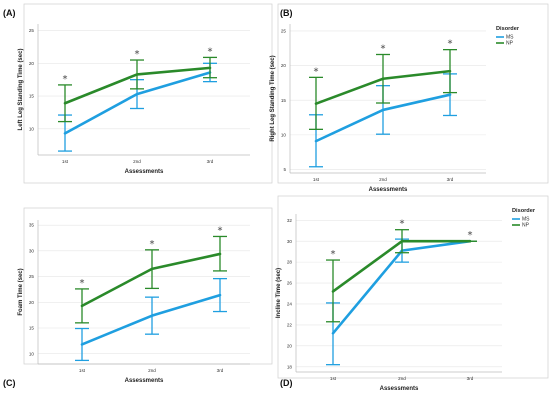 The width and height of the screenshot is (550, 400). I want to click on y-axis-label: Foam Time (sec), so click(21, 291).